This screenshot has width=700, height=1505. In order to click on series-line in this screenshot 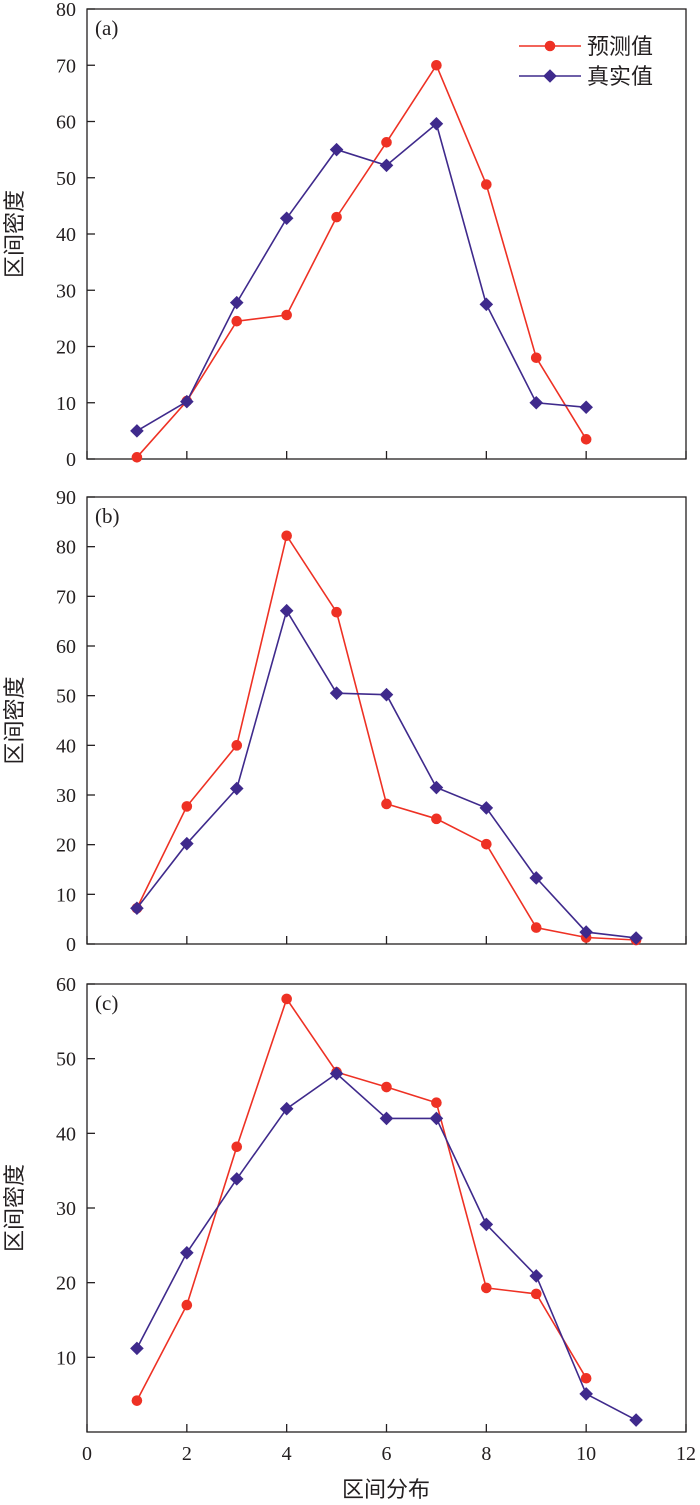, I will do `click(361, 277)`.